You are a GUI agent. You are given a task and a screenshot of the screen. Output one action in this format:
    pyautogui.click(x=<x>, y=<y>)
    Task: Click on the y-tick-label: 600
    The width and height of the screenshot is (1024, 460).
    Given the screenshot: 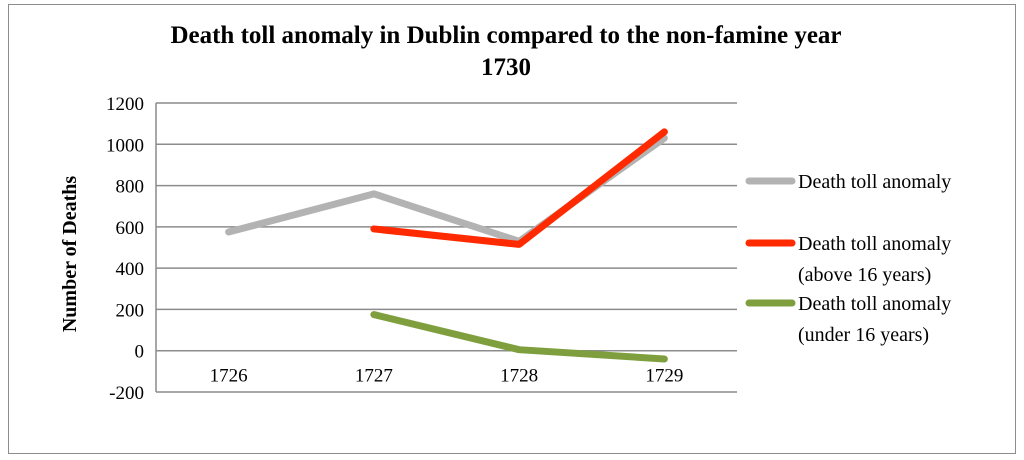 What is the action you would take?
    pyautogui.click(x=130, y=228)
    